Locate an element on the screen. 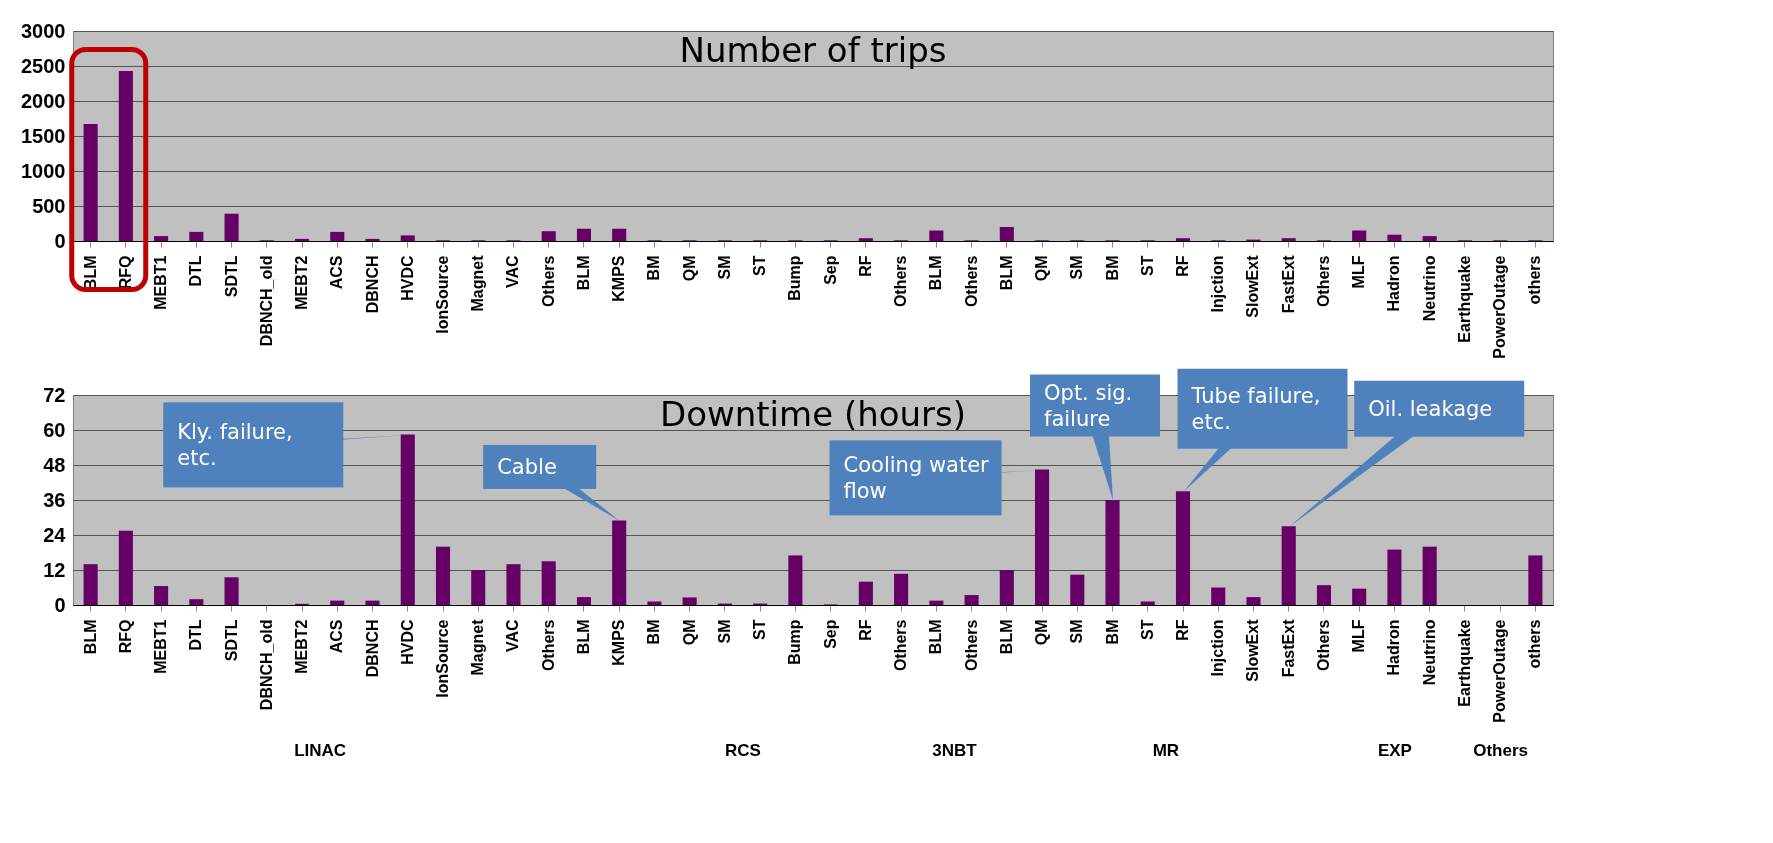 The width and height of the screenshot is (1773, 843). y-tick-label: 2500 is located at coordinates (43, 65).